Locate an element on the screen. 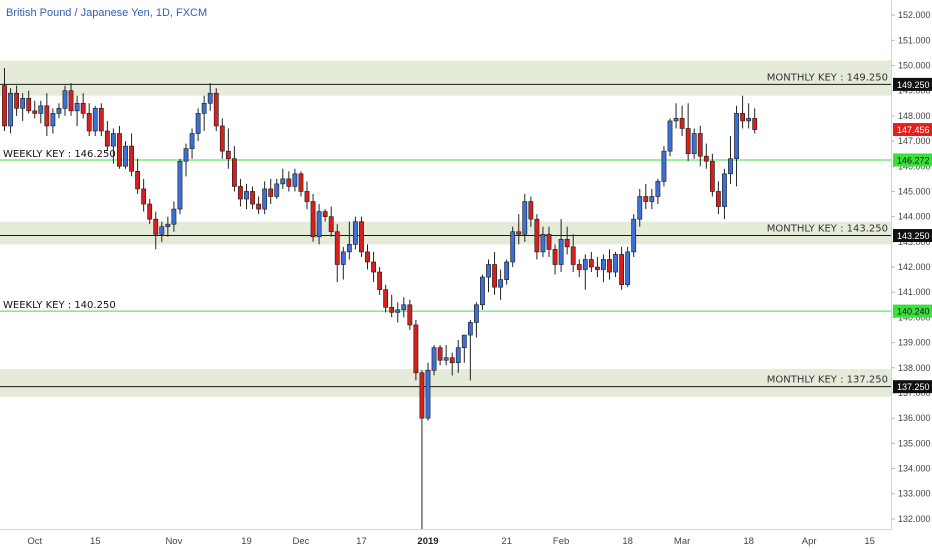  monthly-price-tag: 143.250 is located at coordinates (913, 236).